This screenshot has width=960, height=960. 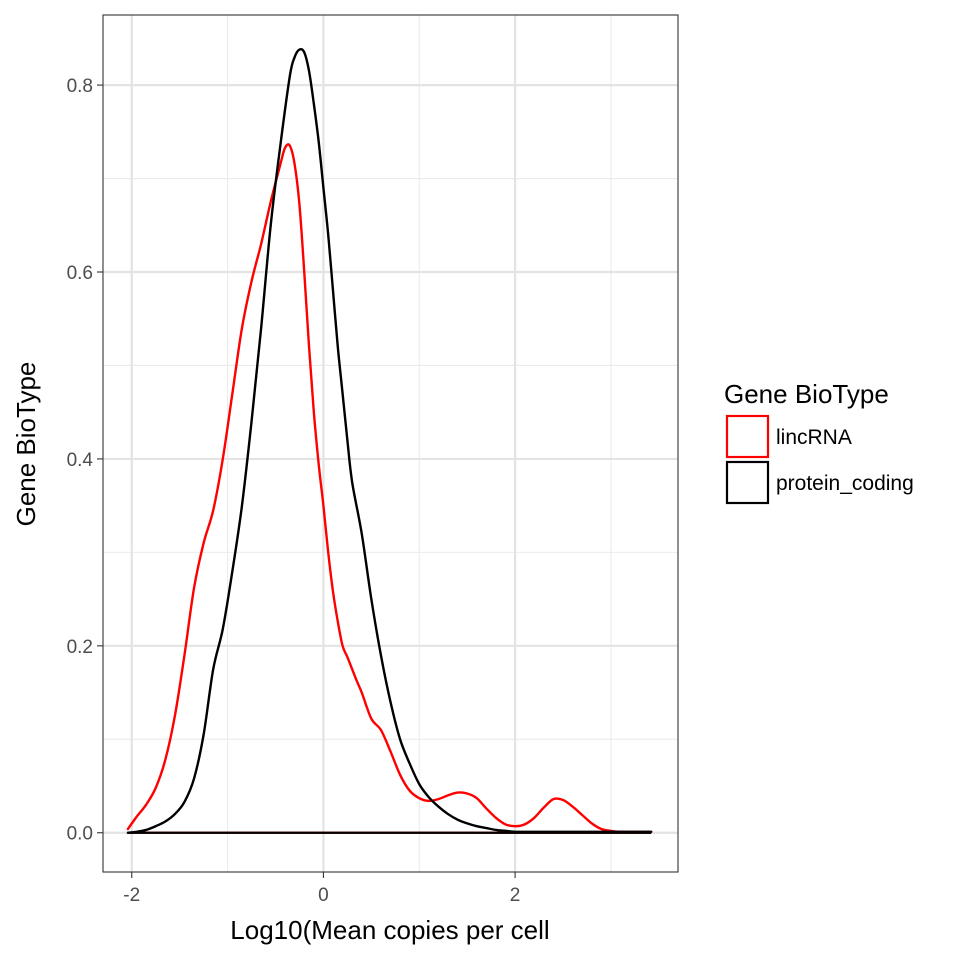 I want to click on legend-title: Gene BioType, so click(x=806, y=394).